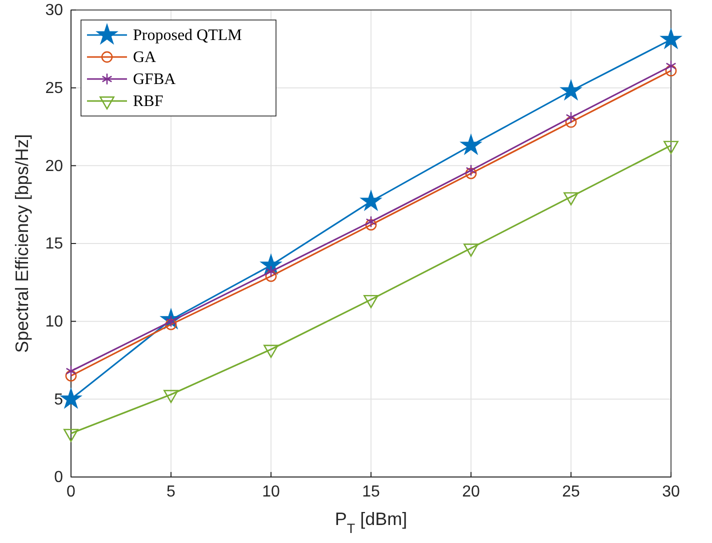  I want to click on y-tick-label: 25, so click(54, 88).